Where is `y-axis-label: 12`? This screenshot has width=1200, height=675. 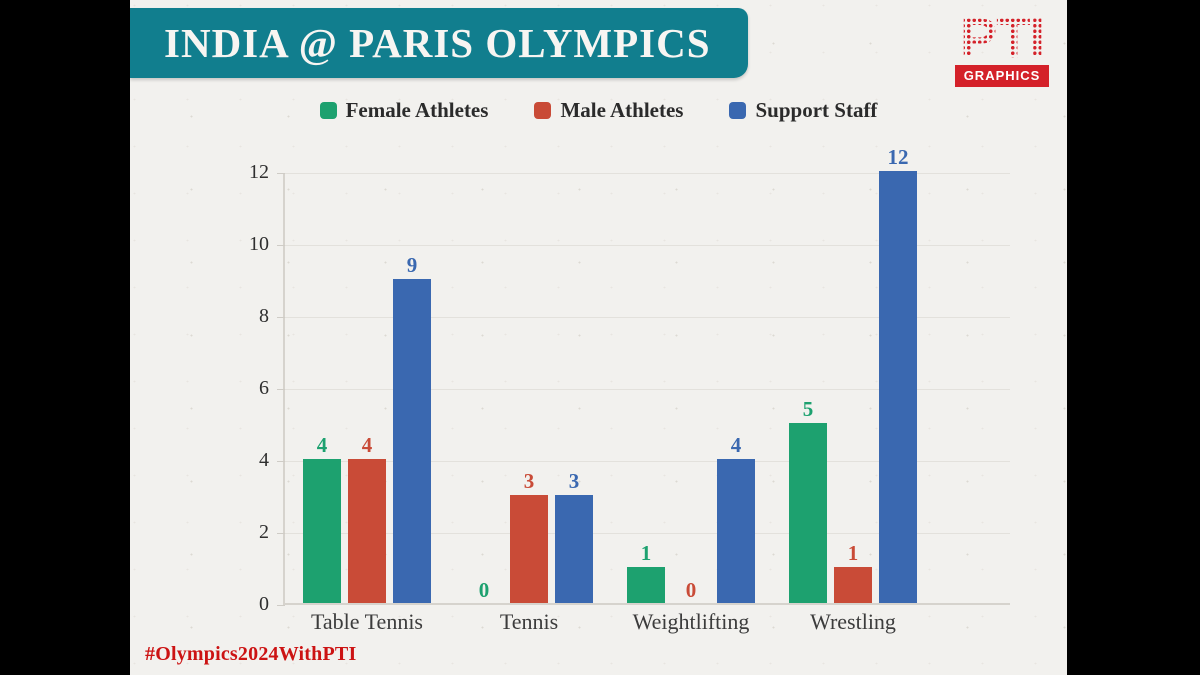 y-axis-label: 12 is located at coordinates (259, 172).